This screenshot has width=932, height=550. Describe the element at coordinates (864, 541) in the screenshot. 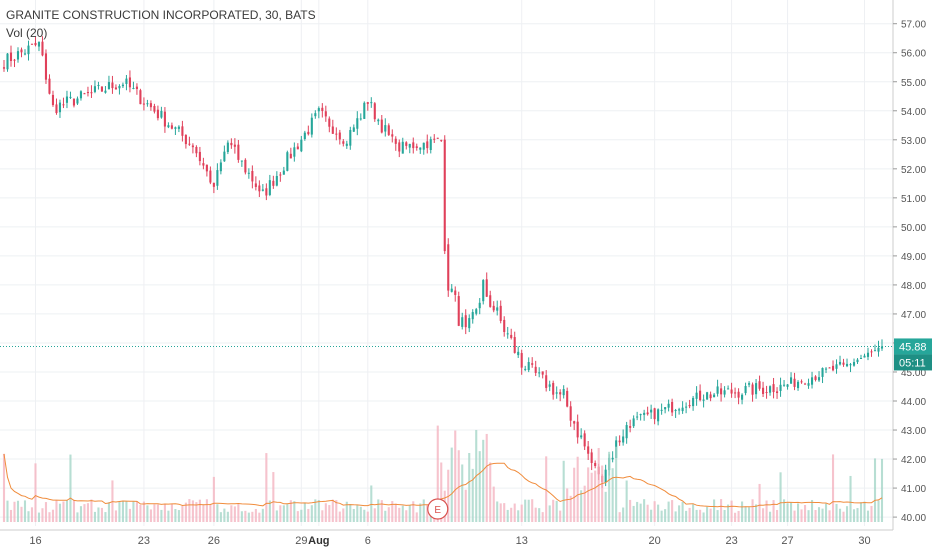

I see `x-tick-label: 30` at that location.